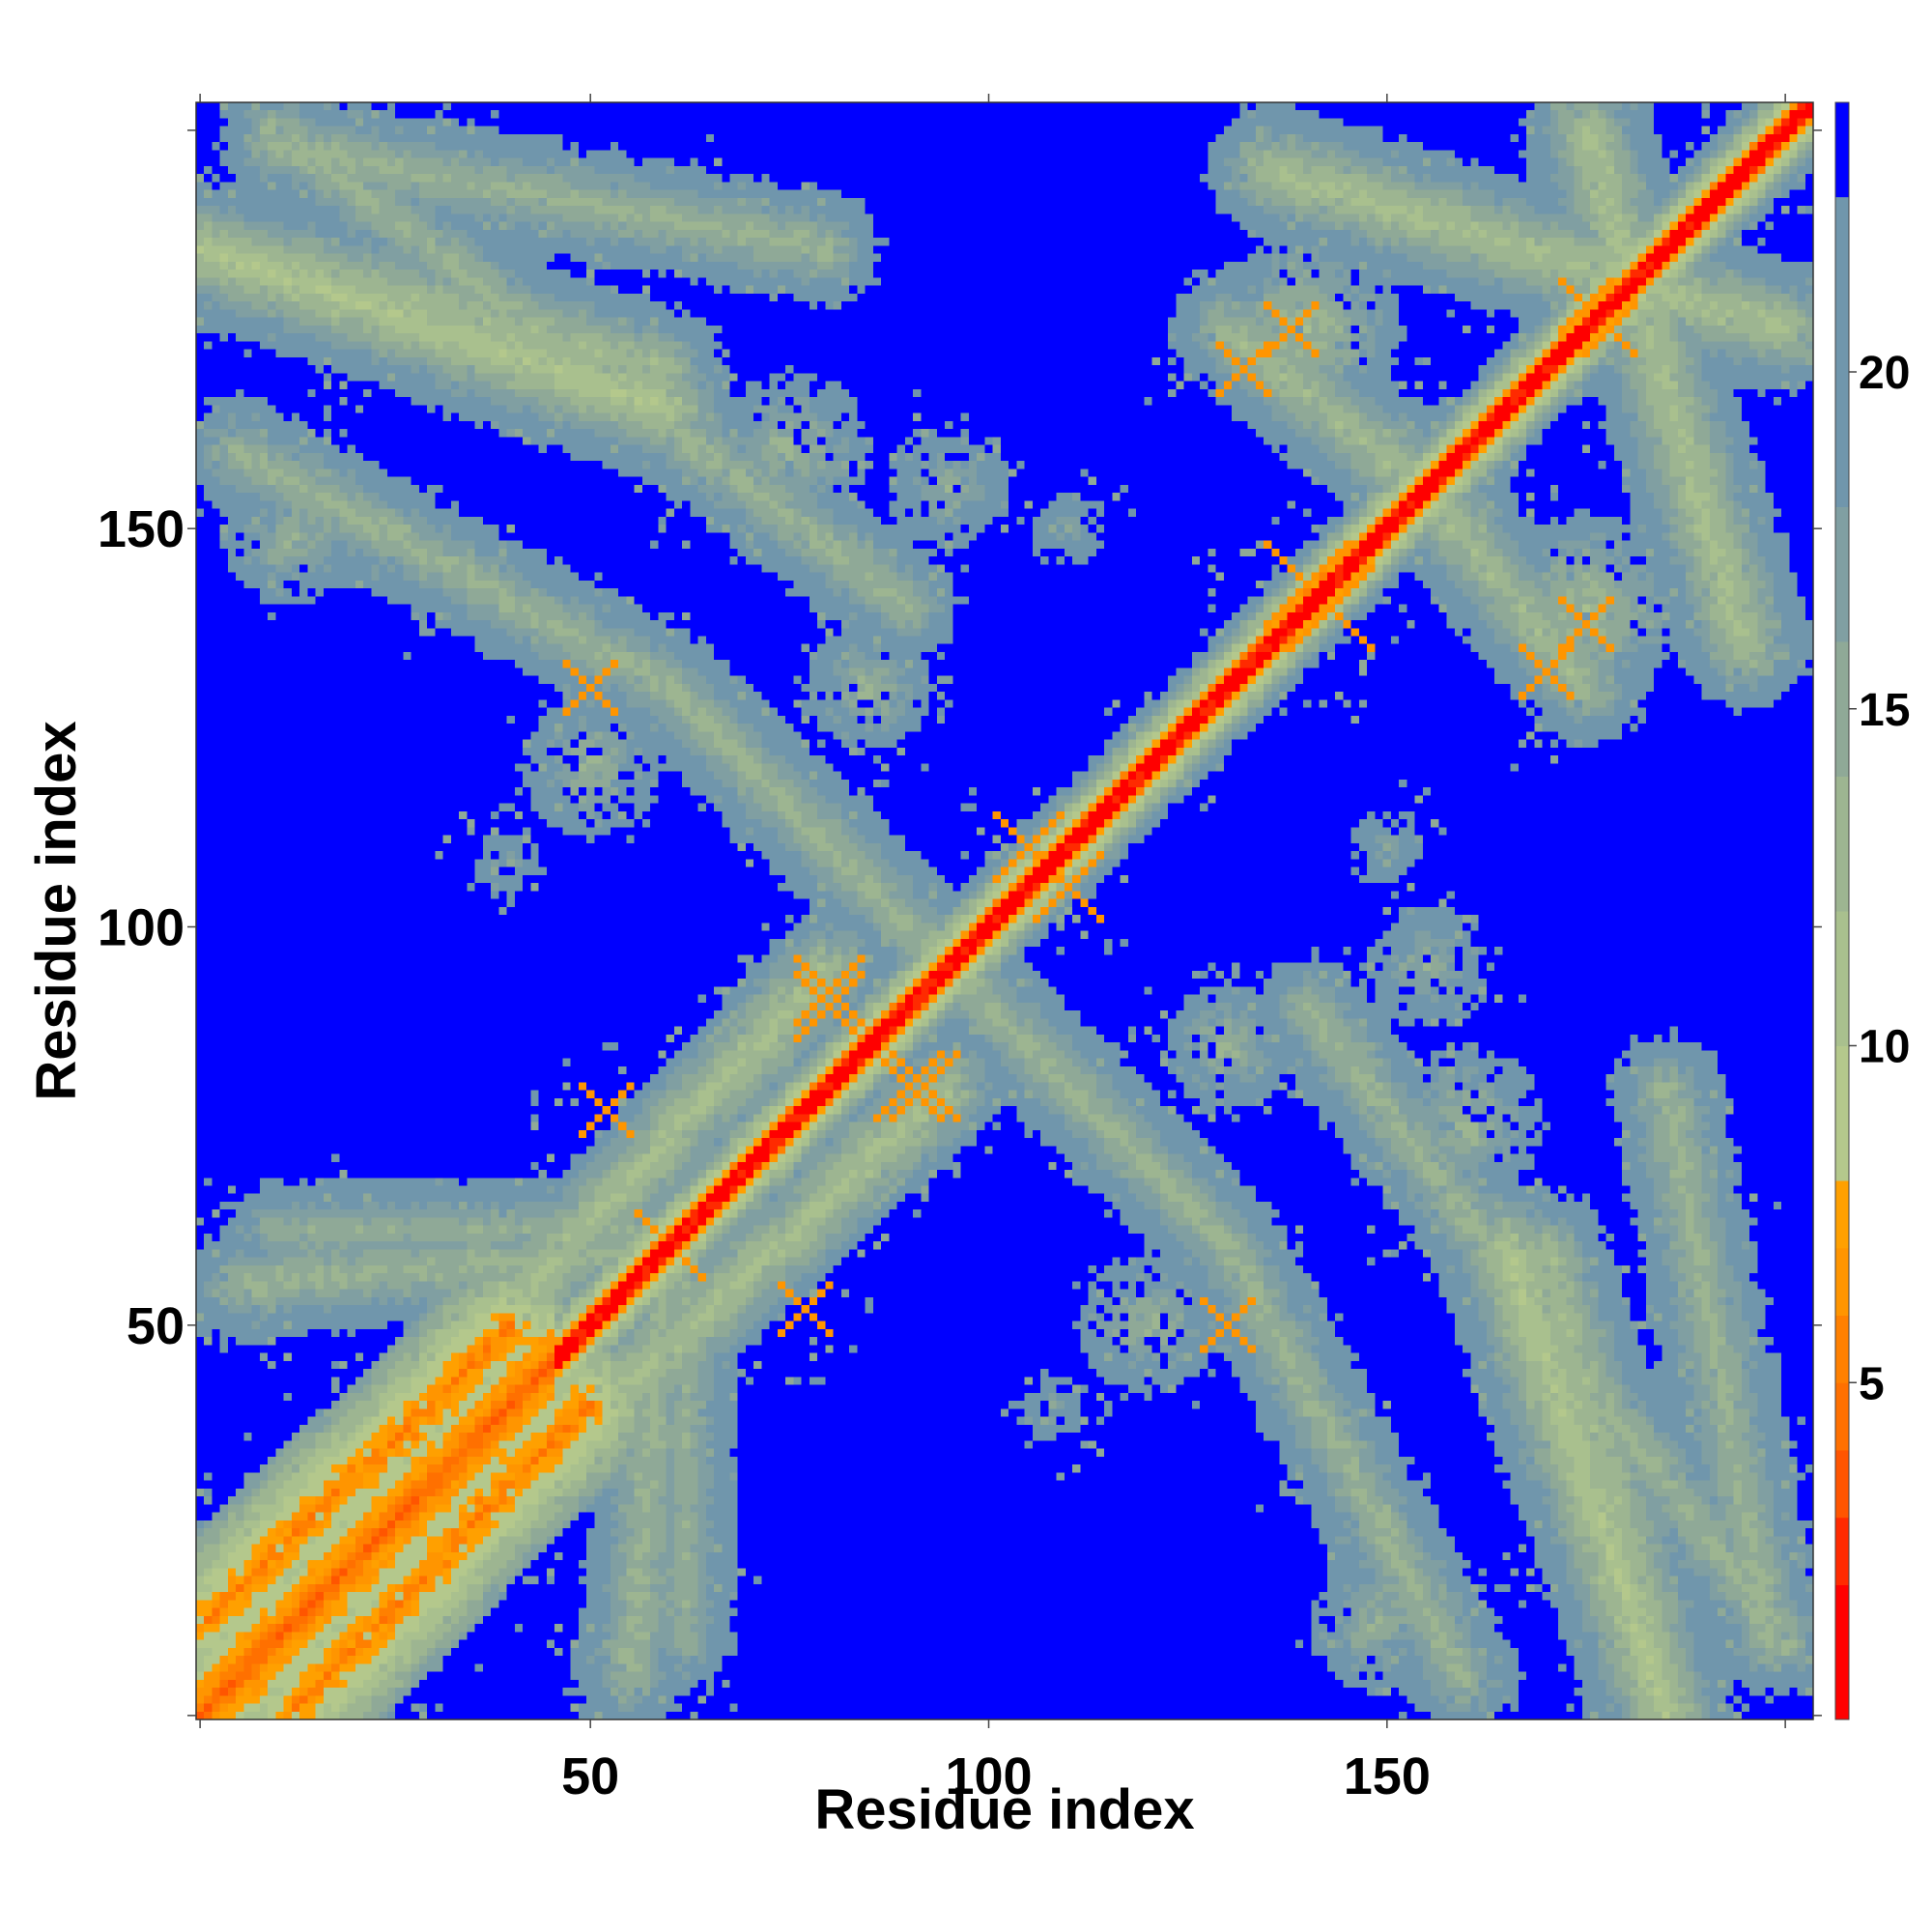 This screenshot has width=1932, height=1932. I want to click on colorbar-tick-label: 15, so click(1884, 710).